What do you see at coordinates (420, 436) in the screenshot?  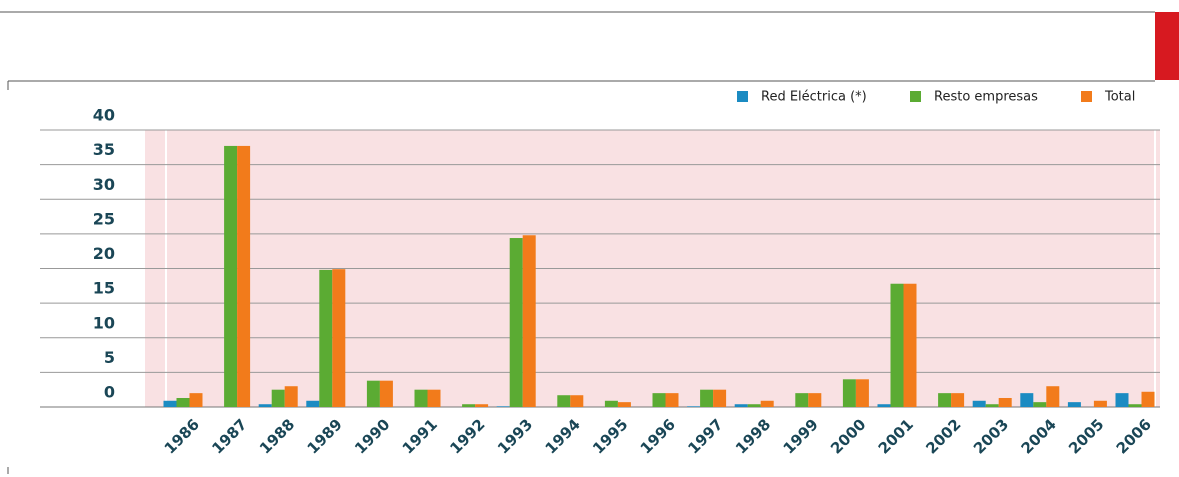 I see `x-tick-label: 1991` at bounding box center [420, 436].